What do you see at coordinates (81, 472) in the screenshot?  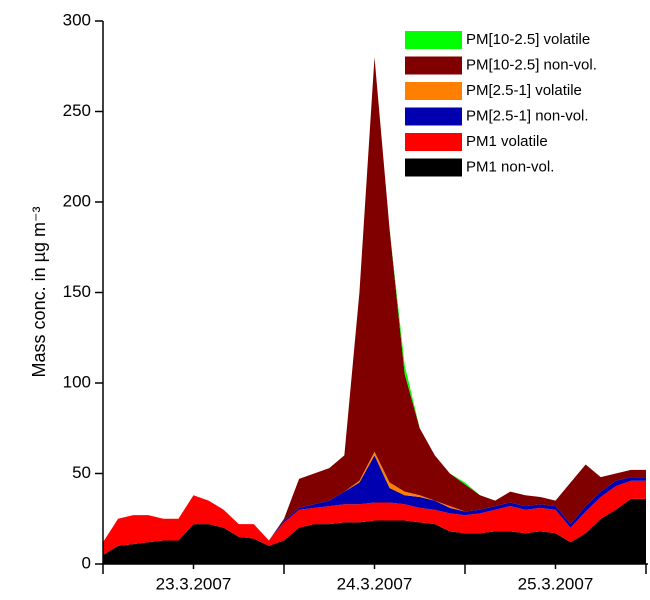 I see `y-tick-label: 50` at bounding box center [81, 472].